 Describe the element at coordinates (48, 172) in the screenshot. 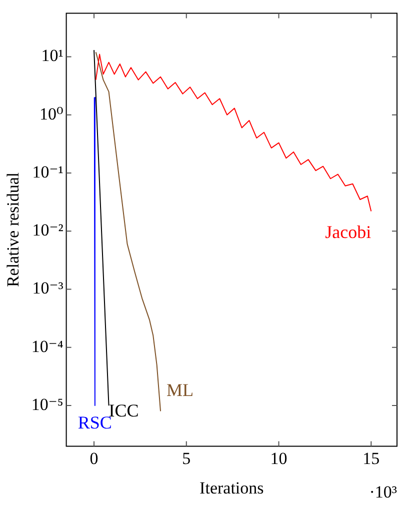

I see `y-tick-label: 10⁻¹` at that location.